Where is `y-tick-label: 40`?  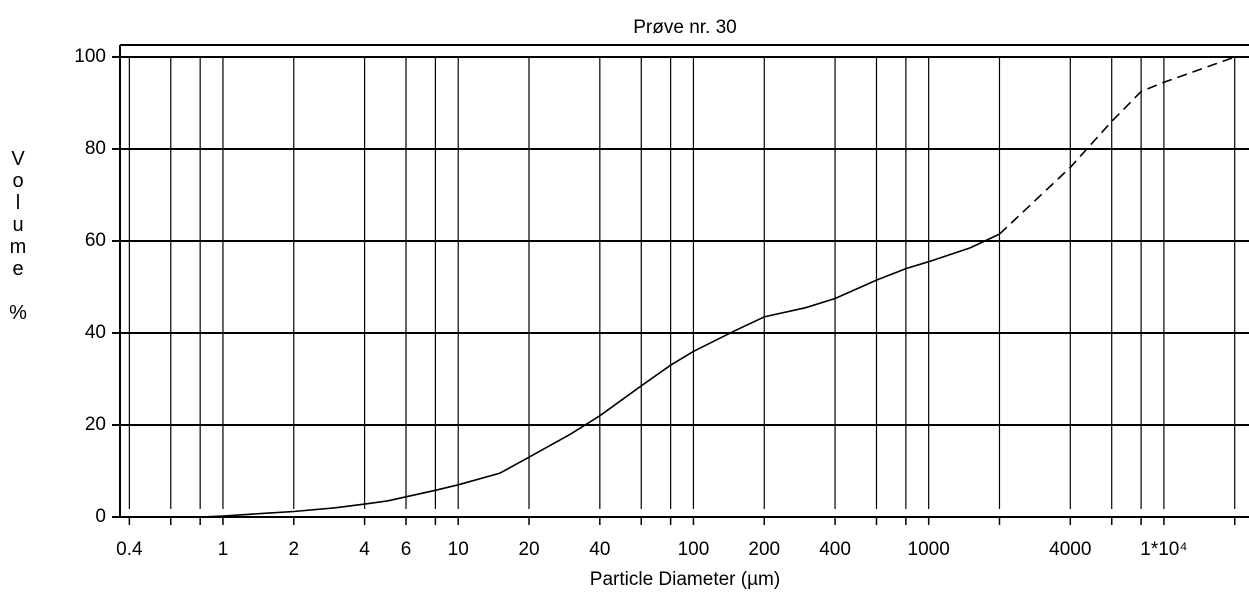
y-tick-label: 40 is located at coordinates (95, 332).